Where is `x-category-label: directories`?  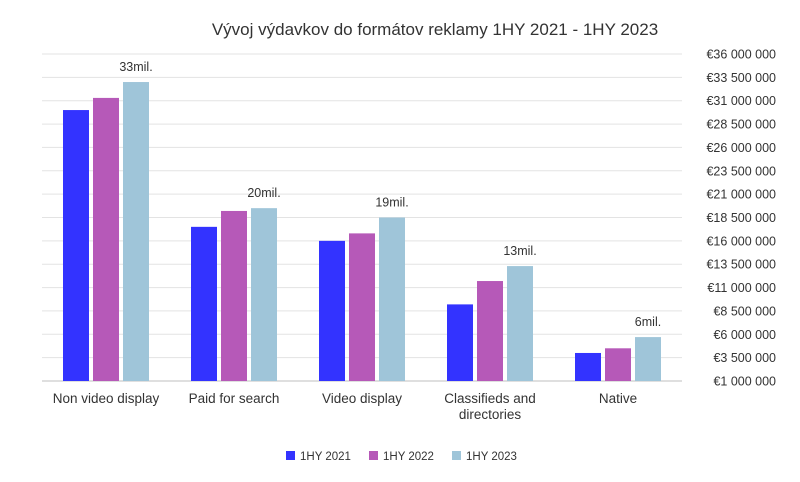
x-category-label: directories is located at coordinates (490, 414).